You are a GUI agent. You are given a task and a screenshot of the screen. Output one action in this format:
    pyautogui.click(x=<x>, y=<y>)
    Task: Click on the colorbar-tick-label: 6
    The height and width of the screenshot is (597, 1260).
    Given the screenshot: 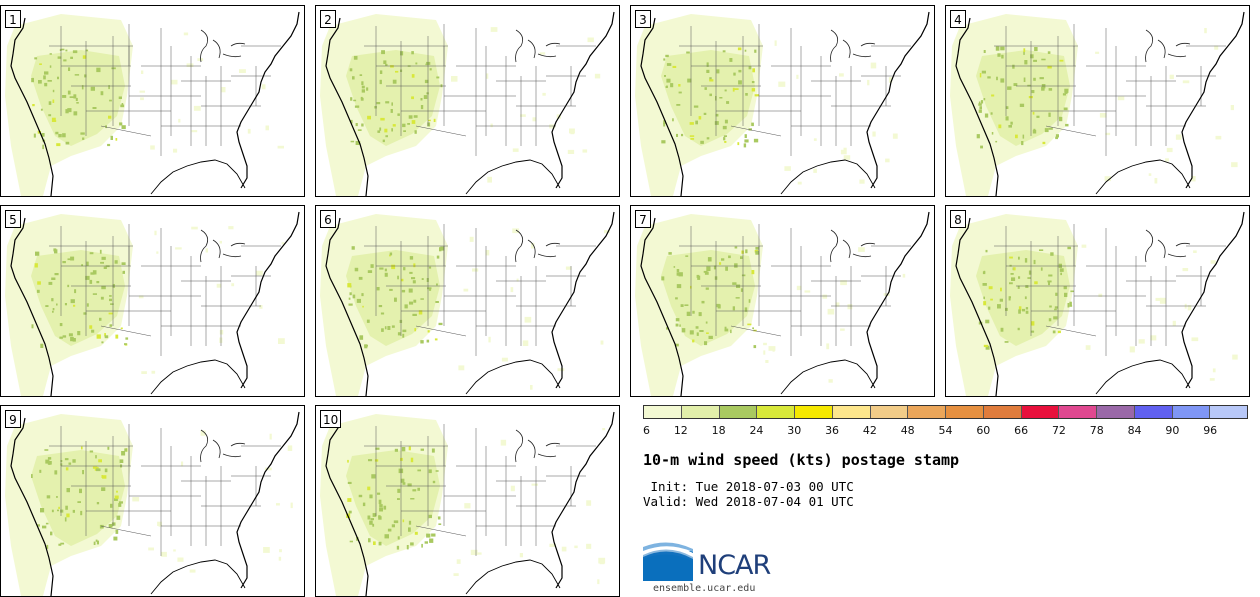 What is the action you would take?
    pyautogui.click(x=646, y=430)
    